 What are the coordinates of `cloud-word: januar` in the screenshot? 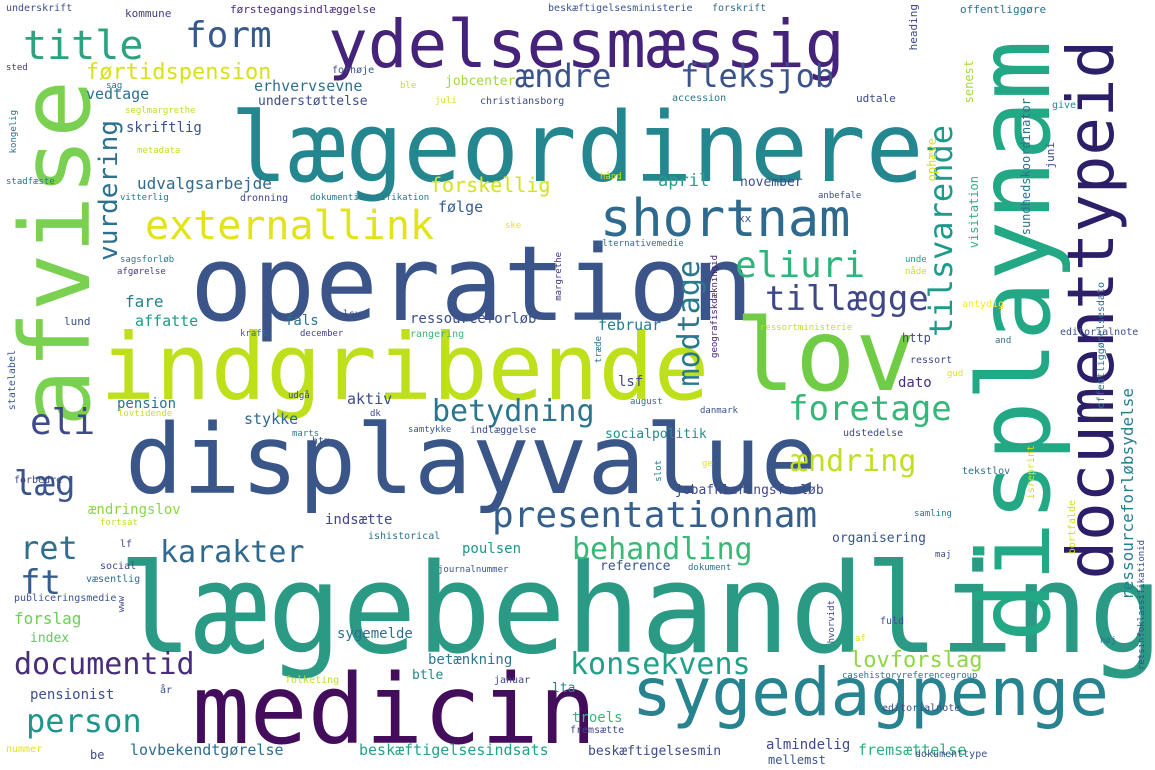 It's located at (512, 680).